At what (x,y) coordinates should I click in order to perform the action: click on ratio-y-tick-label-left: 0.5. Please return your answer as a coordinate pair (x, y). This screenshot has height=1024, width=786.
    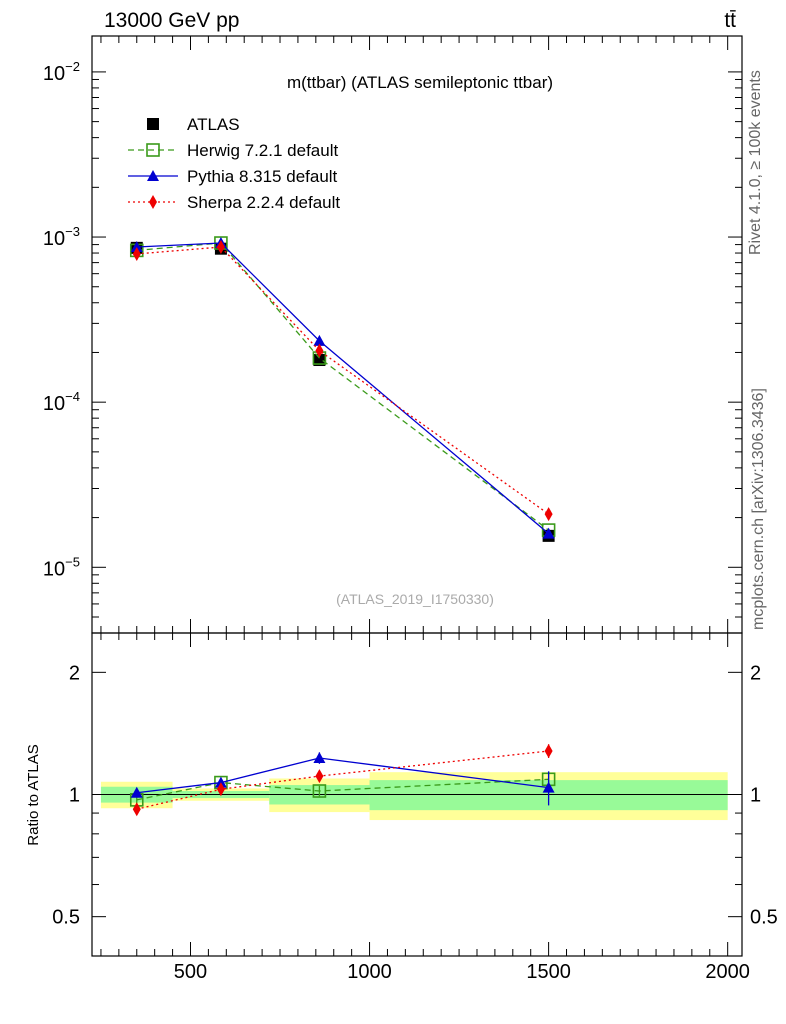
    Looking at the image, I should click on (66, 918).